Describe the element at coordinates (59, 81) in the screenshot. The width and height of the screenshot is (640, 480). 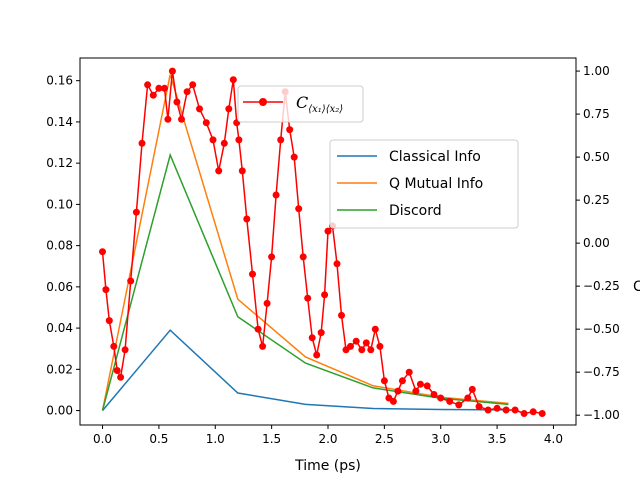
I see `left-y-tick-label: 0.16` at that location.